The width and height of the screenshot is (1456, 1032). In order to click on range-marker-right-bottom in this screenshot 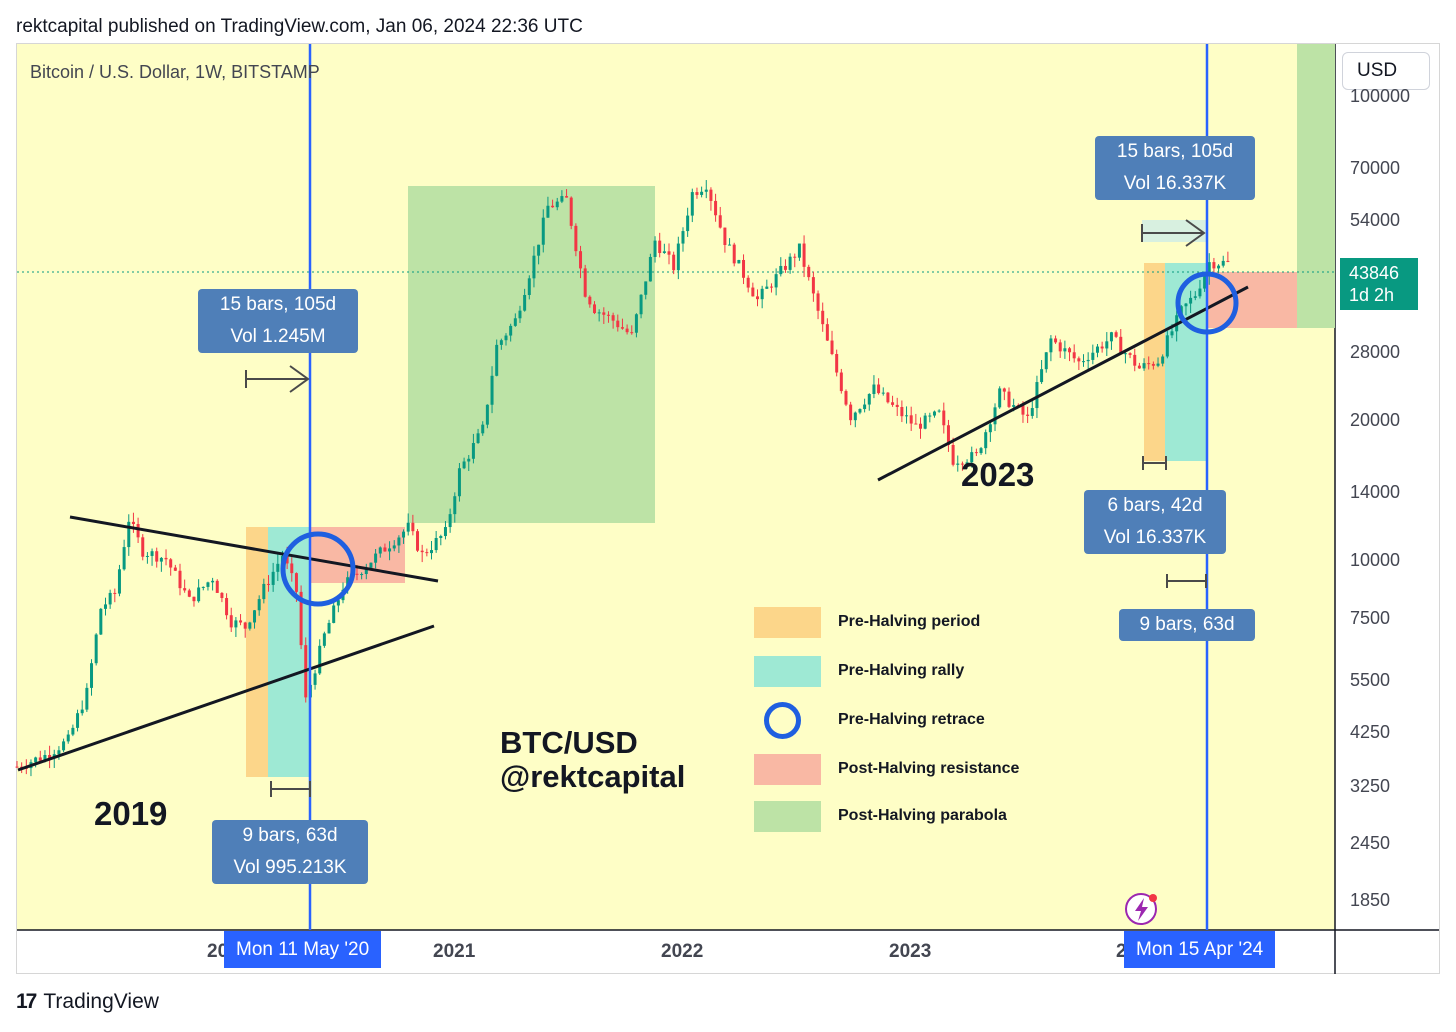, I will do `click(1186, 581)`.